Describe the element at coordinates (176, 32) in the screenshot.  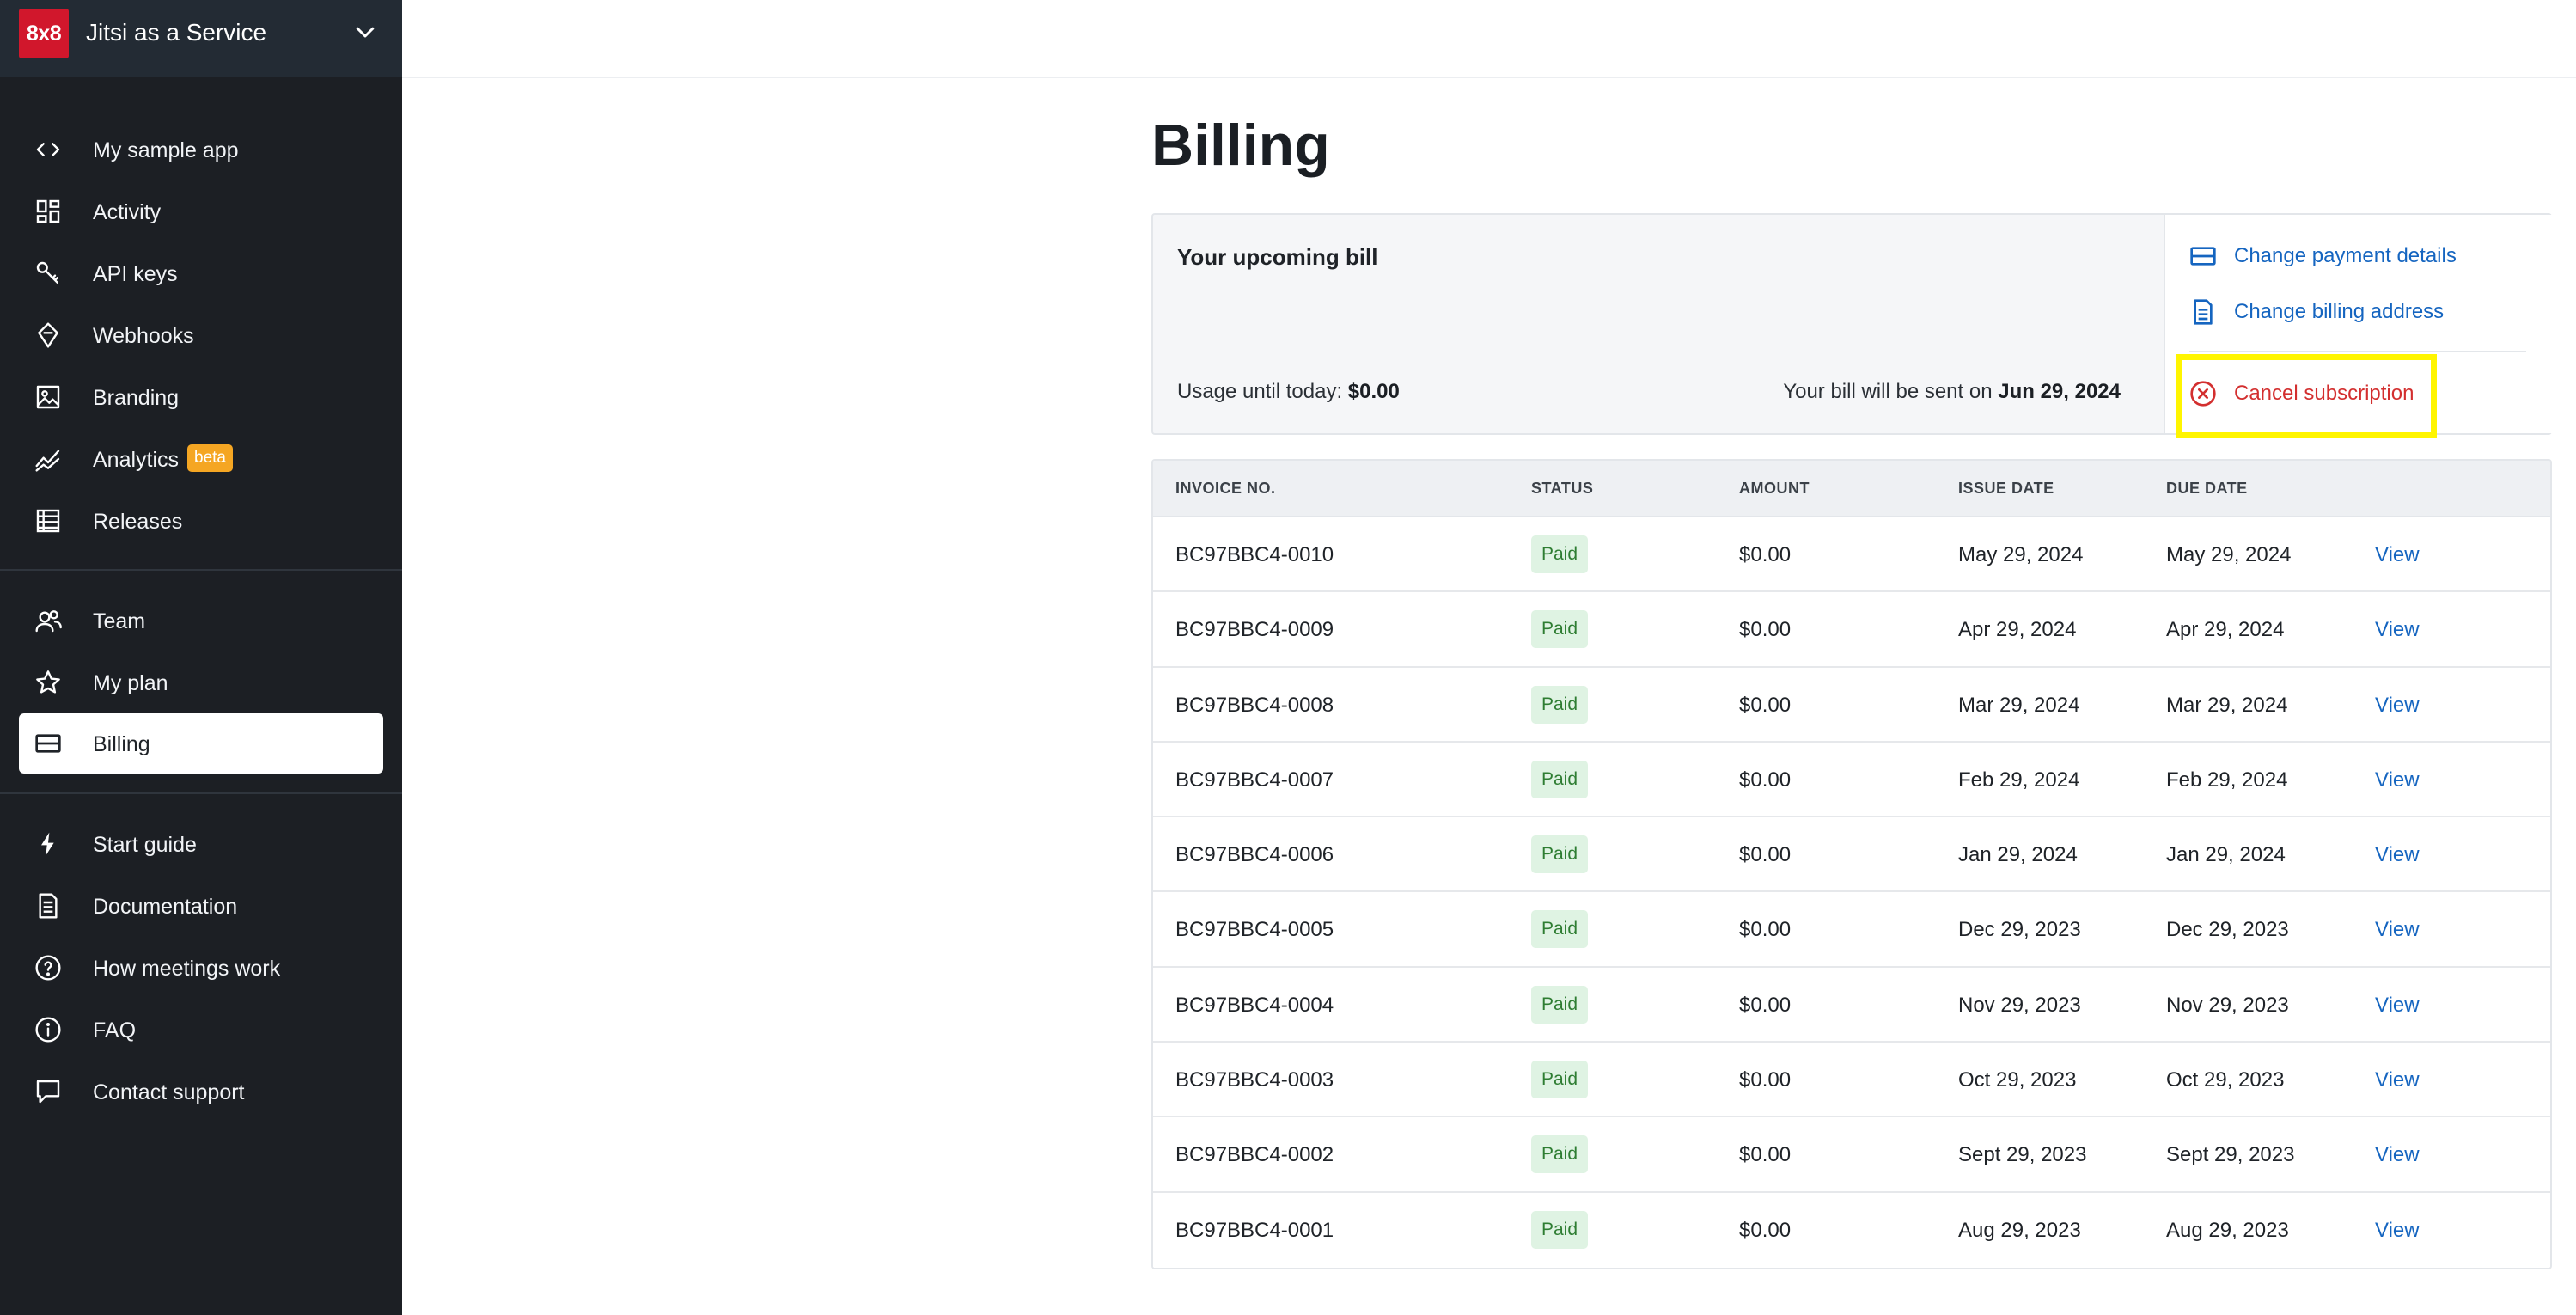
I see `workspace-name: Jitsi as a Service` at that location.